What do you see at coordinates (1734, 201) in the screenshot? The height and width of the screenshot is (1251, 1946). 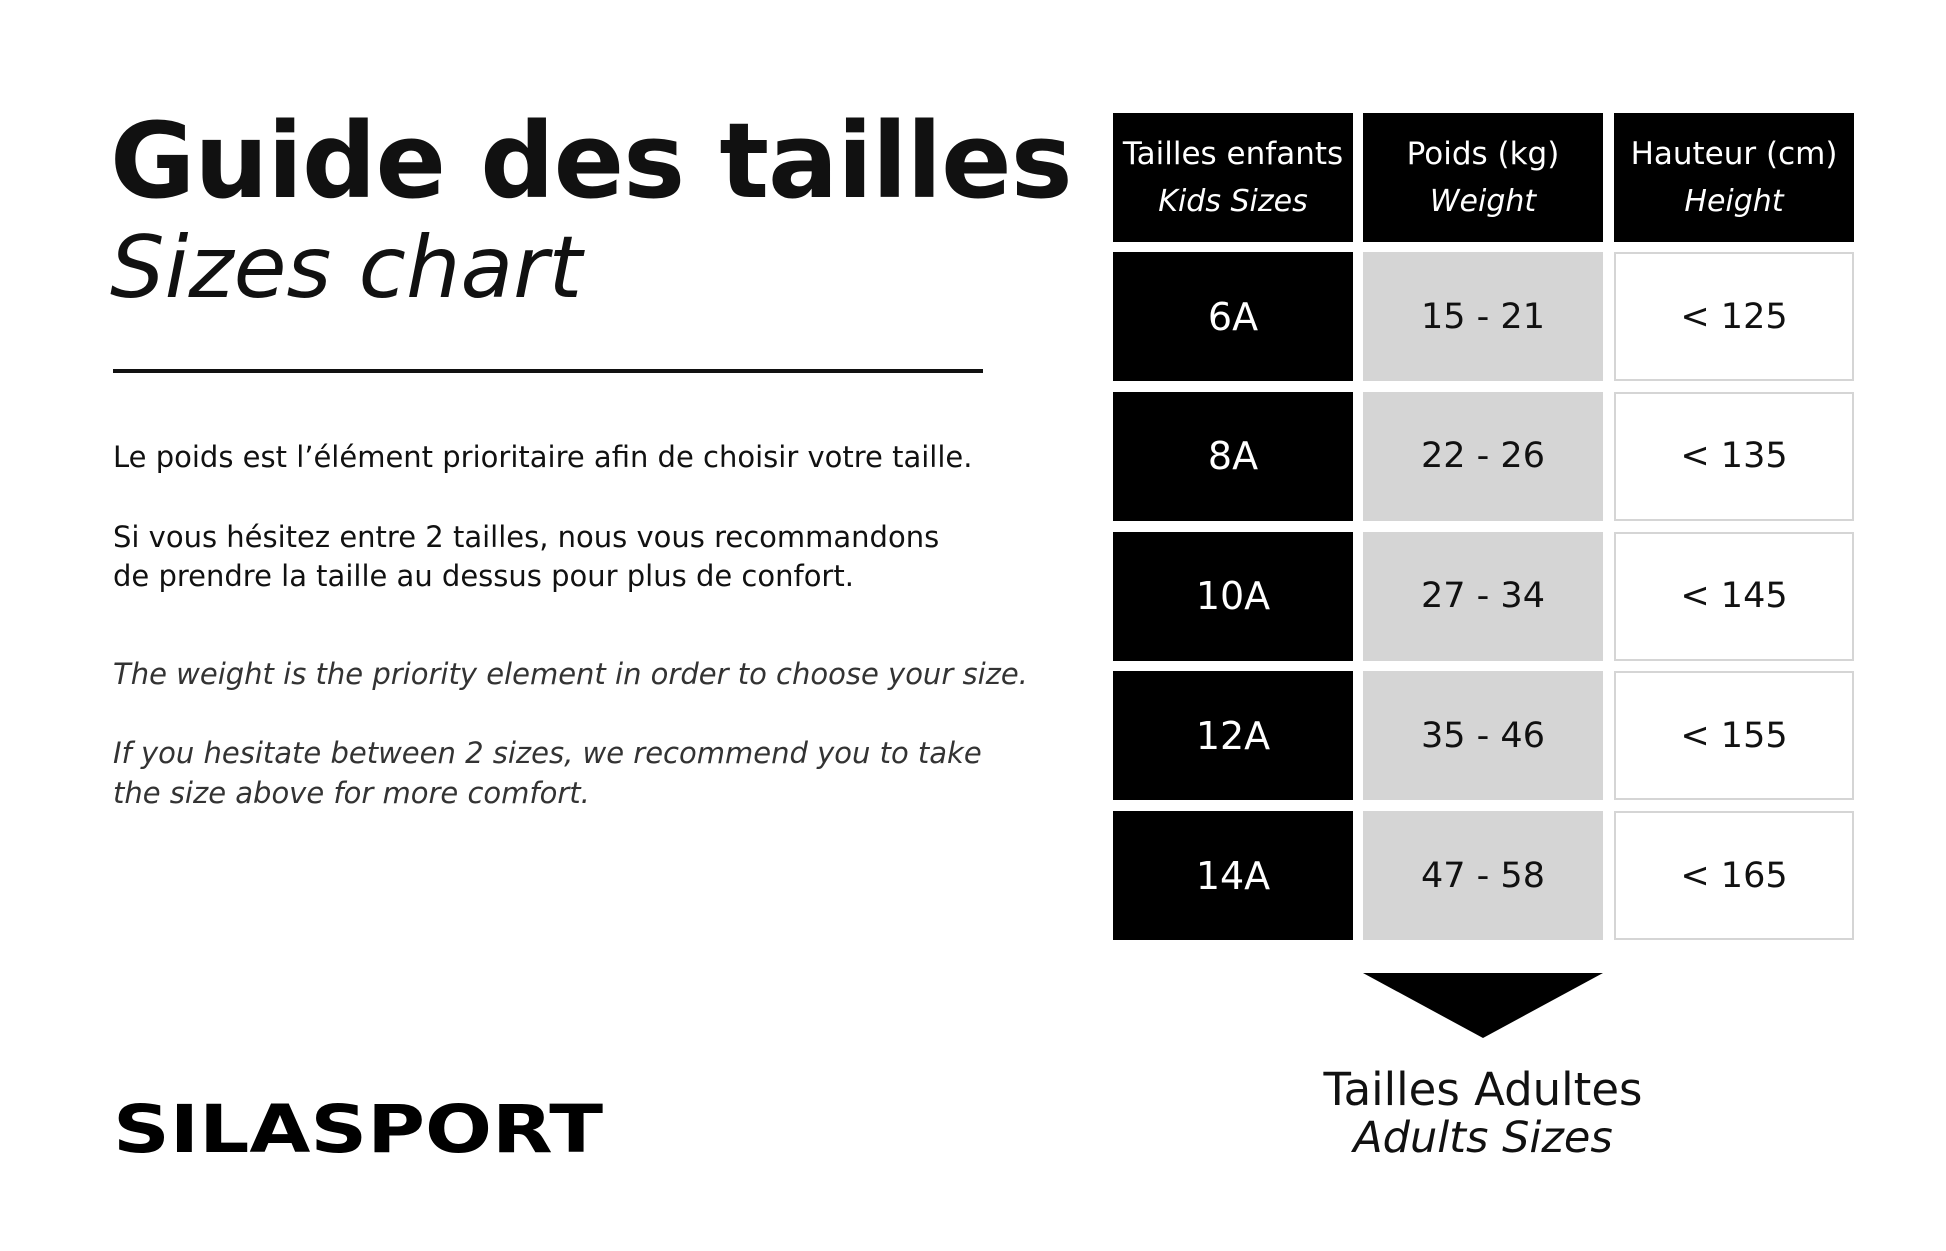 I see `header-en: Height` at bounding box center [1734, 201].